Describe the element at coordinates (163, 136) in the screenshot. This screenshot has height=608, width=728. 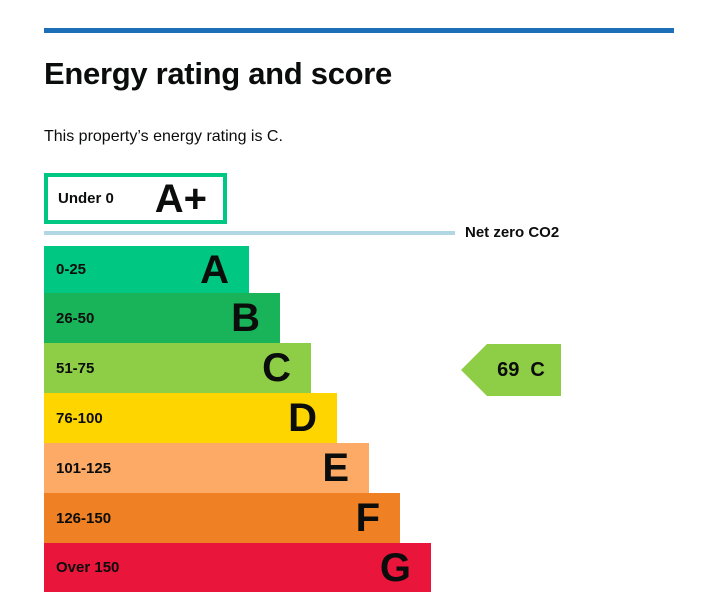
I see `rating-summary-text: This property’s energy rating is C.` at that location.